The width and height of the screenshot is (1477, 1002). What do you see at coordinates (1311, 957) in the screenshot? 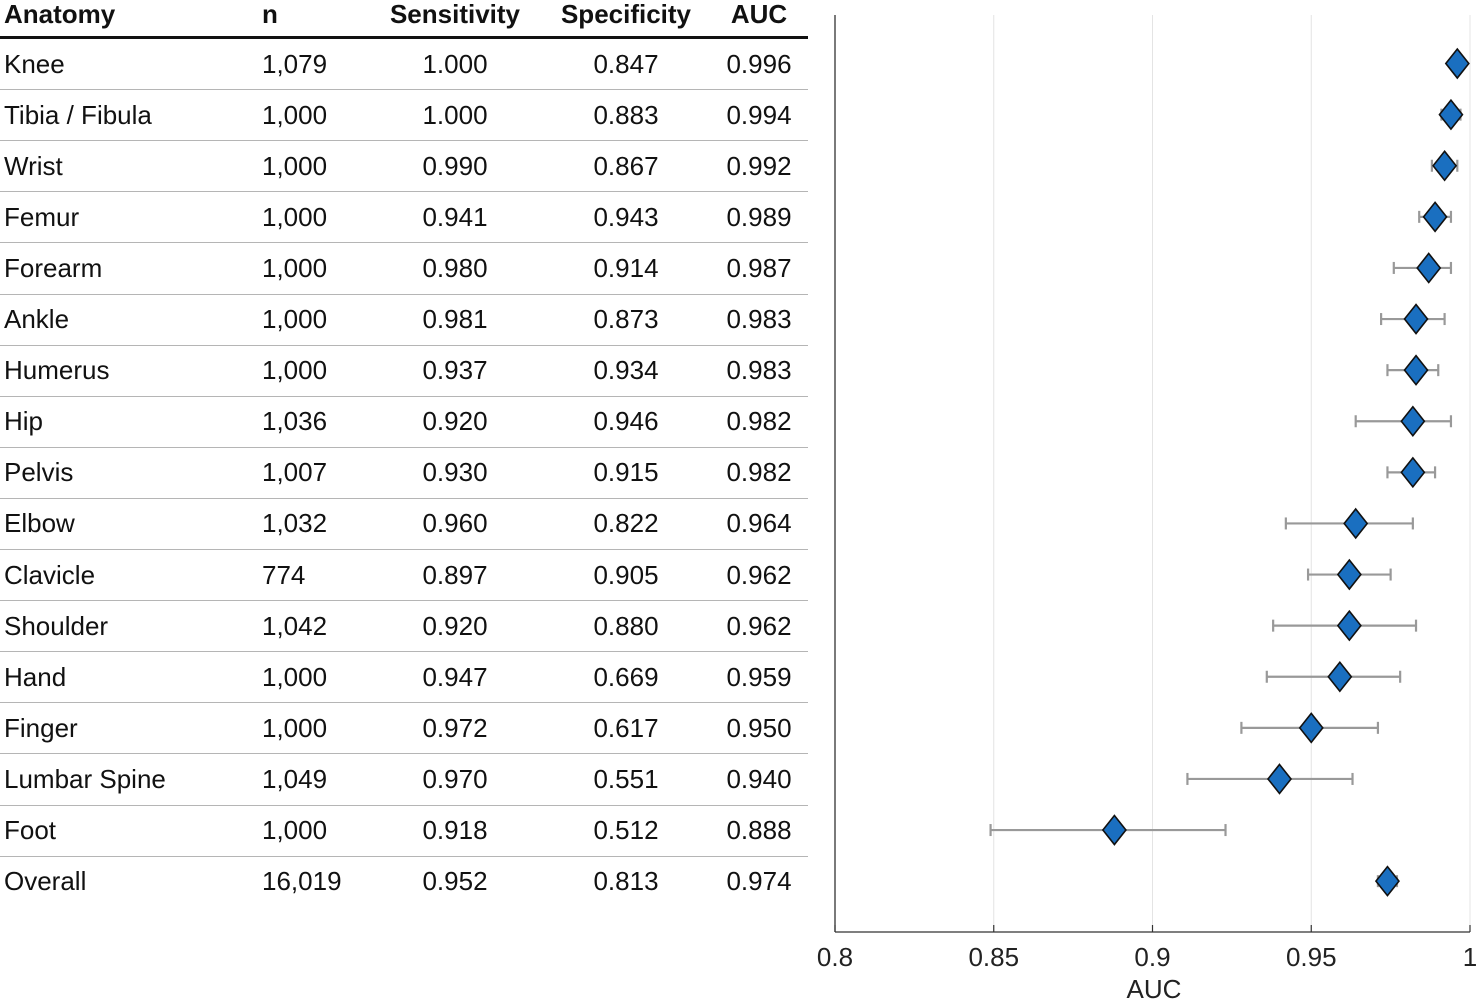
I see `x-tick-label: 0.95` at bounding box center [1311, 957].